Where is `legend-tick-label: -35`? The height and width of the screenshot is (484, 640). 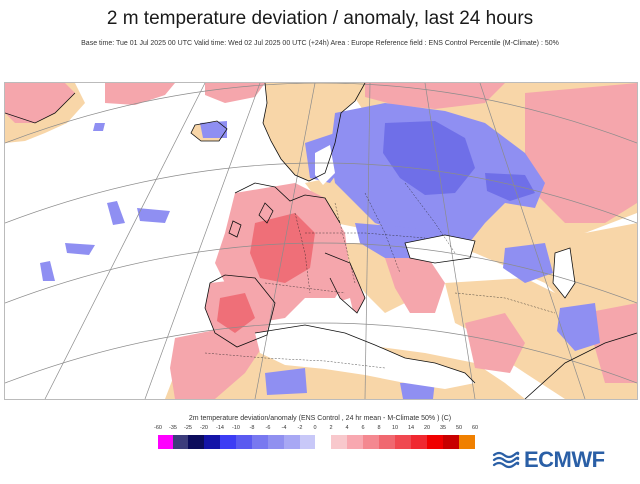
legend-tick-label: -35 is located at coordinates (173, 428).